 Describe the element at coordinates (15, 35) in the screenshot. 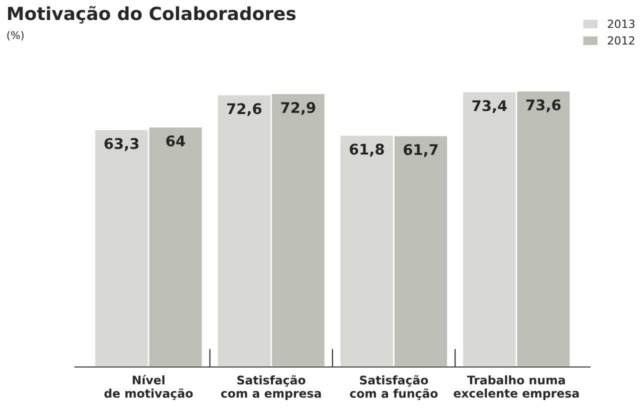

I see `chart-subtitle: (%)` at that location.